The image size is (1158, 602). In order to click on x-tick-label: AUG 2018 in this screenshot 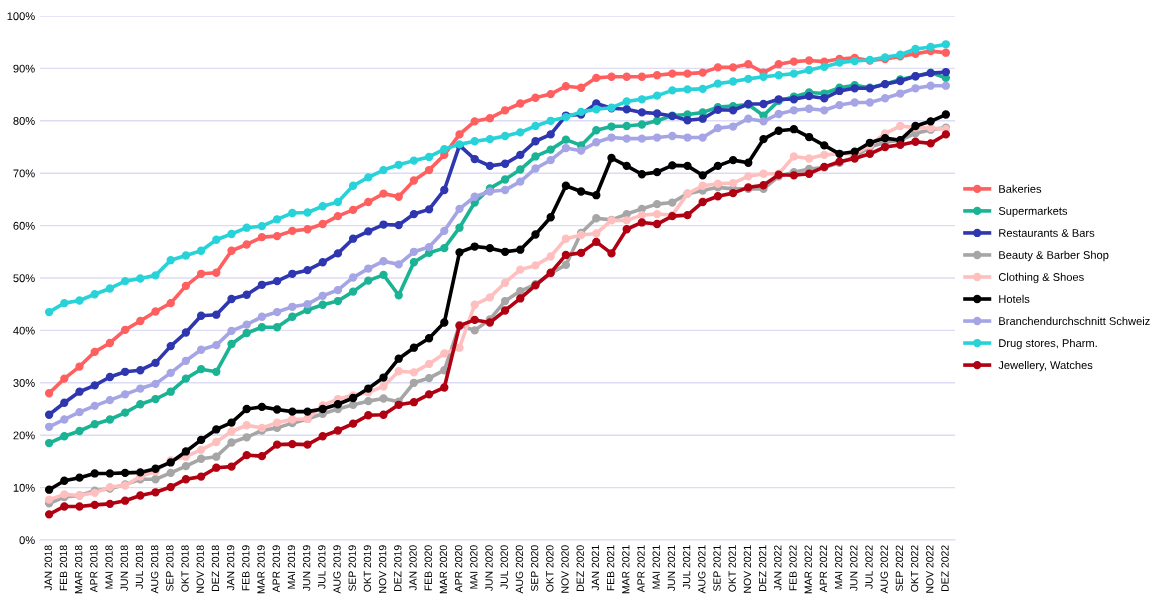, I will do `click(154, 569)`.